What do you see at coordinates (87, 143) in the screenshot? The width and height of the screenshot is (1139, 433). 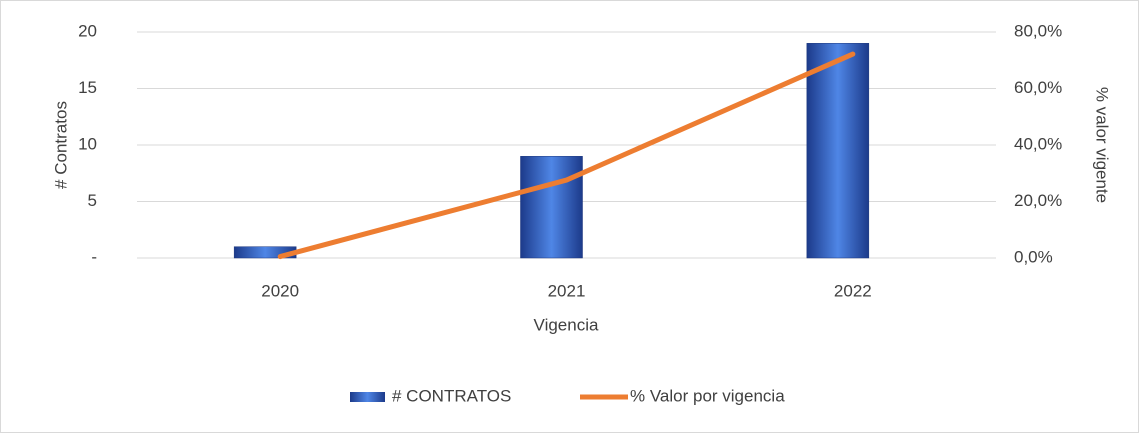 I see `y-tick-label: 10` at bounding box center [87, 143].